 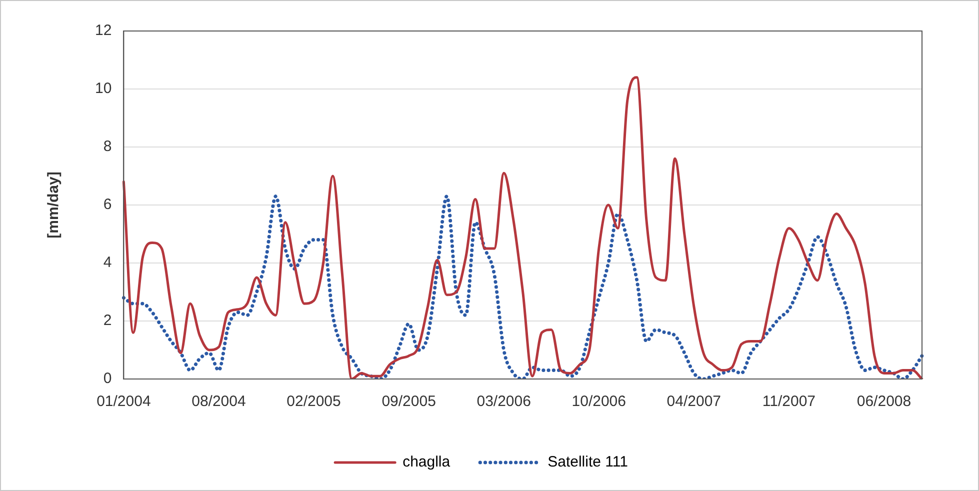 What do you see at coordinates (588, 462) in the screenshot?
I see `legend-label: Satellite 111` at bounding box center [588, 462].